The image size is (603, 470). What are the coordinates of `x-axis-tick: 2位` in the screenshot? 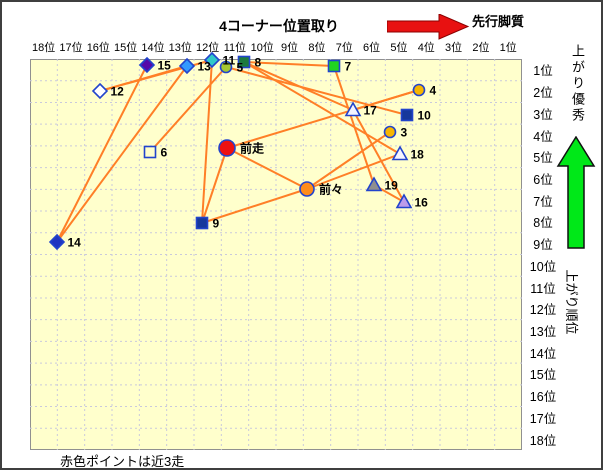 It's located at (481, 48).